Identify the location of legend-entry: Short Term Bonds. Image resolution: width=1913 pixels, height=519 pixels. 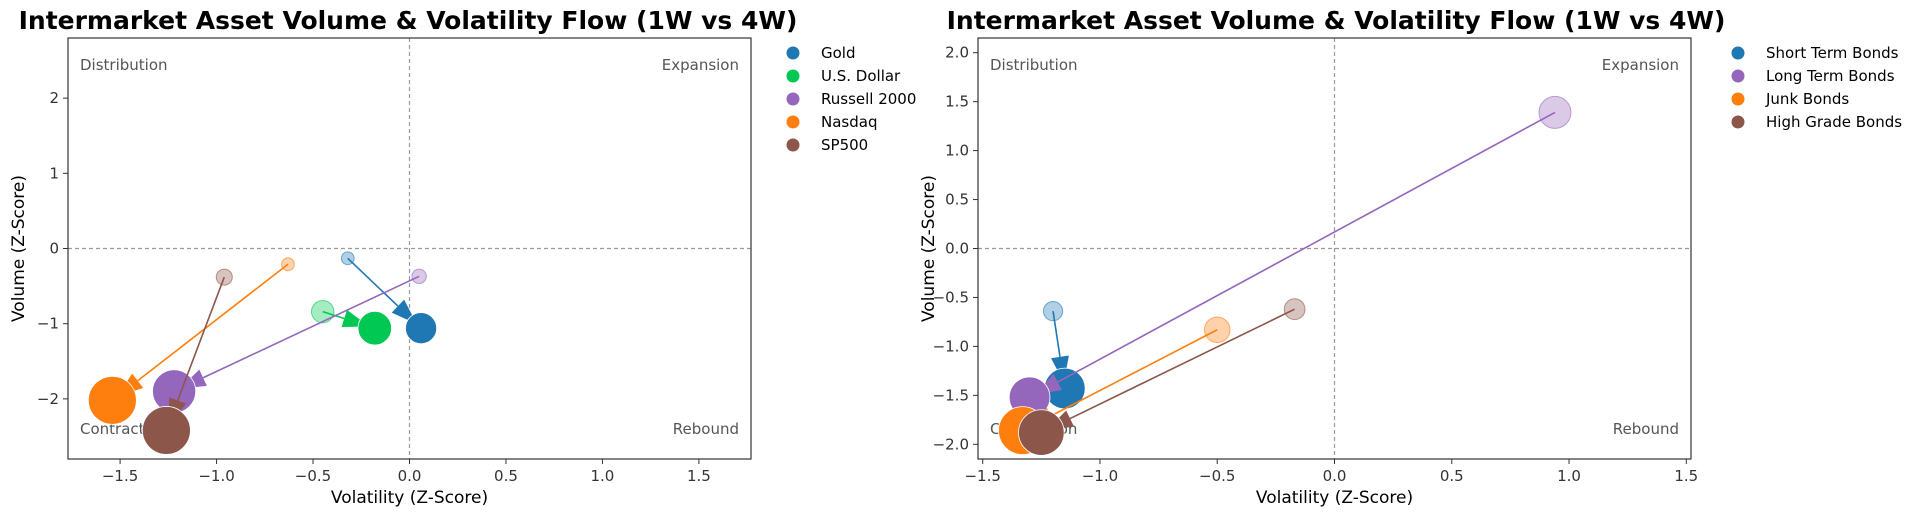
(1832, 53).